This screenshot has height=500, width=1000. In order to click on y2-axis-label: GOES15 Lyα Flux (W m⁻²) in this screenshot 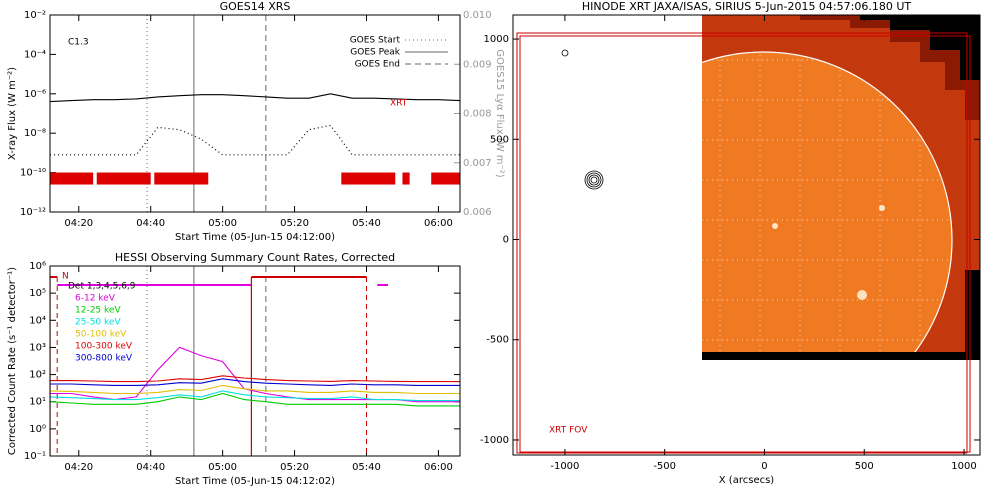, I will do `click(499, 113)`.